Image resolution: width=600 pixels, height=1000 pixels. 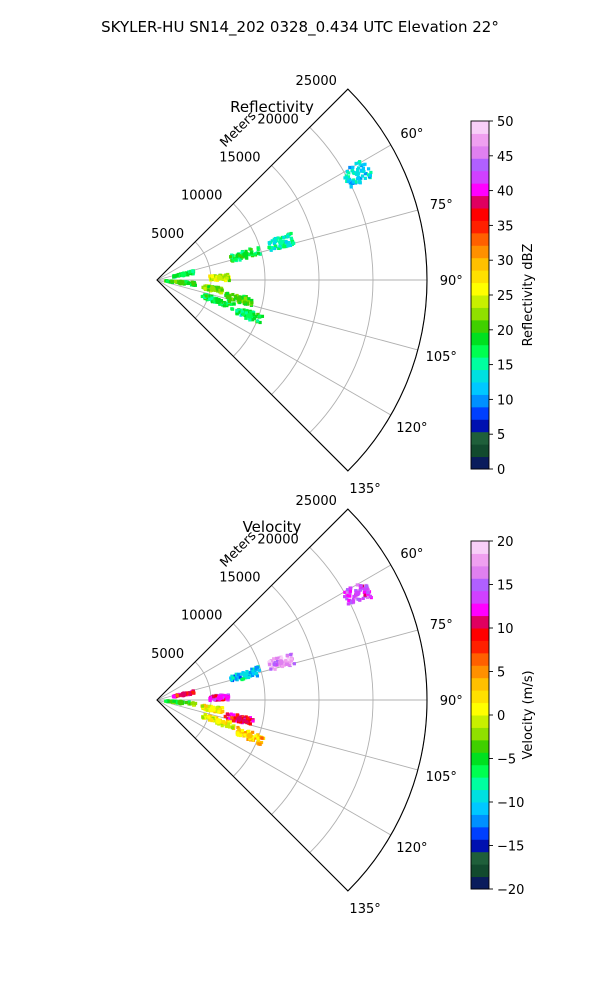 What do you see at coordinates (505, 331) in the screenshot?
I see `colorbar-tick-label: 20` at bounding box center [505, 331].